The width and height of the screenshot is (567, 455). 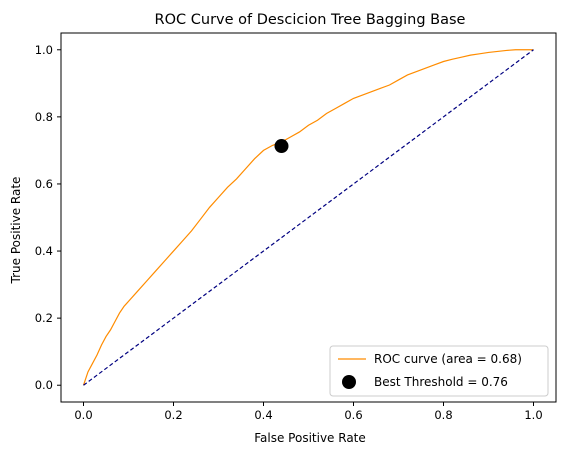 What do you see at coordinates (16, 231) in the screenshot?
I see `y-axis-label: True Positive Rate` at bounding box center [16, 231].